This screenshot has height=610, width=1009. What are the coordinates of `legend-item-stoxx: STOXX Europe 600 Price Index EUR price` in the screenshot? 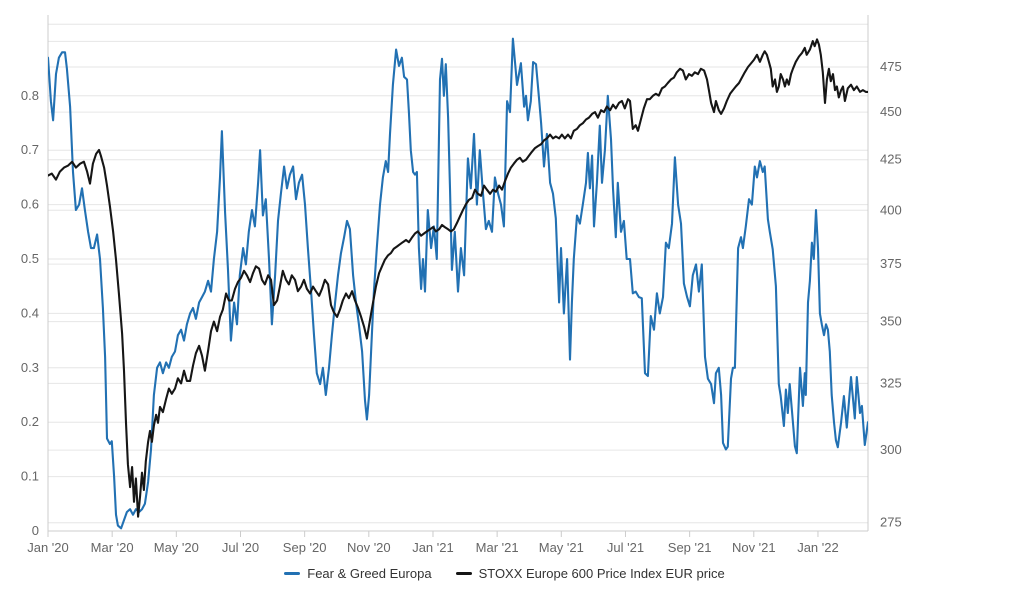 It's located at (590, 573).